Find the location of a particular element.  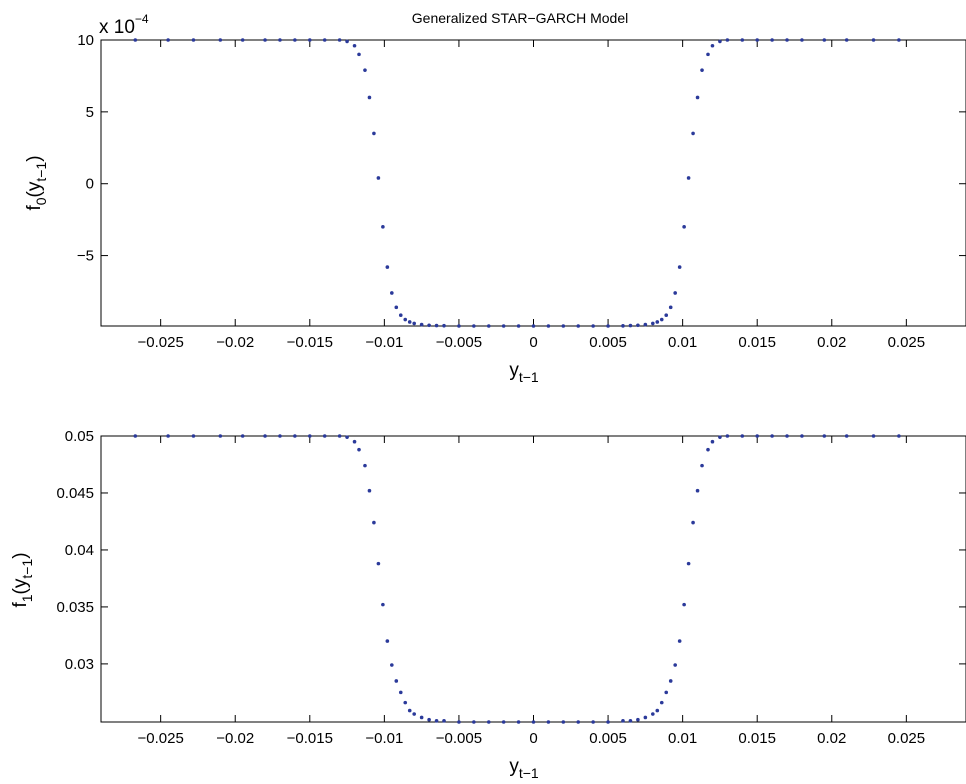

x-tick-label: 0.005 is located at coordinates (608, 342).